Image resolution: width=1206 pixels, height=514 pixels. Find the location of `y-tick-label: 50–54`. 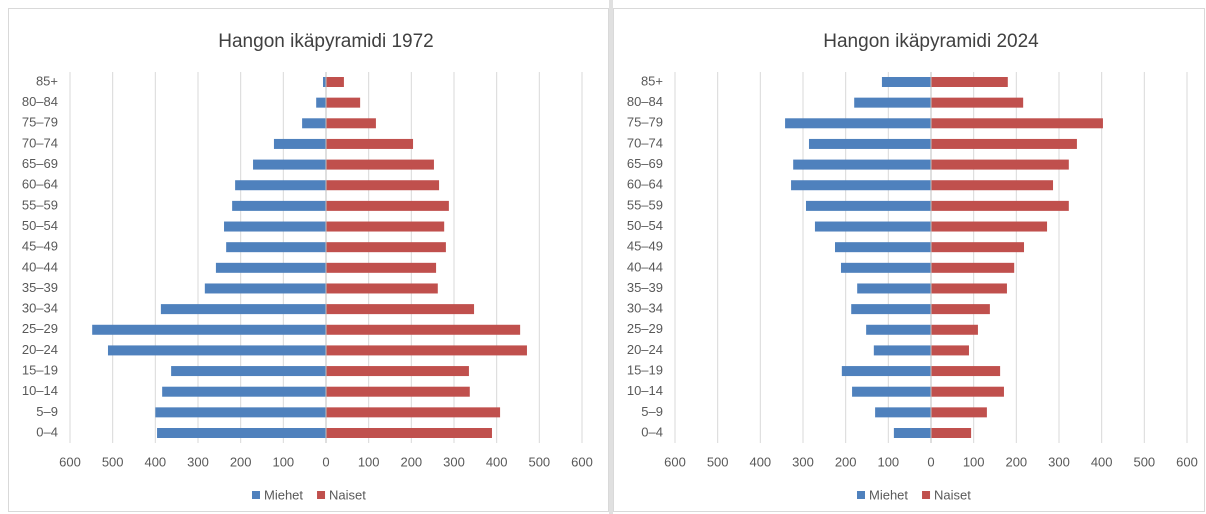

y-tick-label: 50–54 is located at coordinates (40, 225).